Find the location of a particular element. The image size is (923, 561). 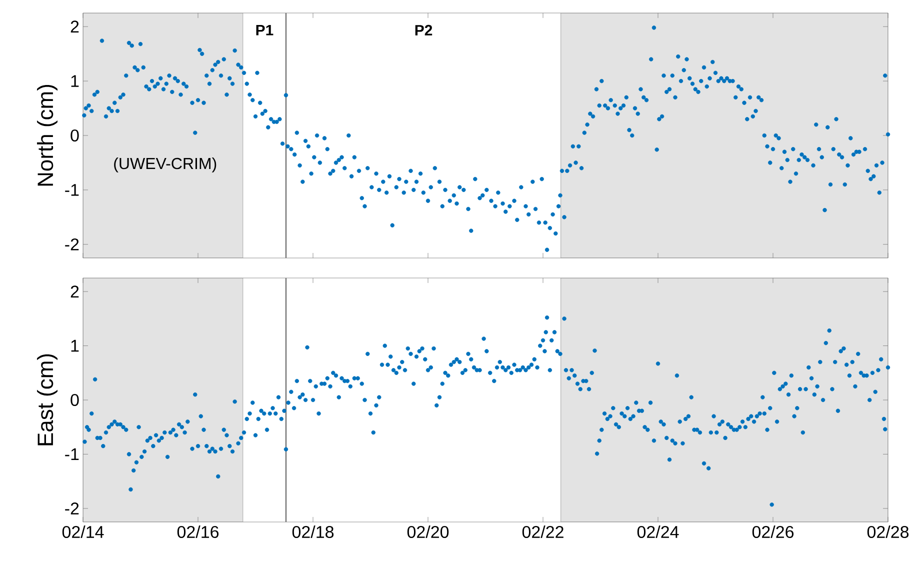

x-tick-label: 02/24 is located at coordinates (658, 532).